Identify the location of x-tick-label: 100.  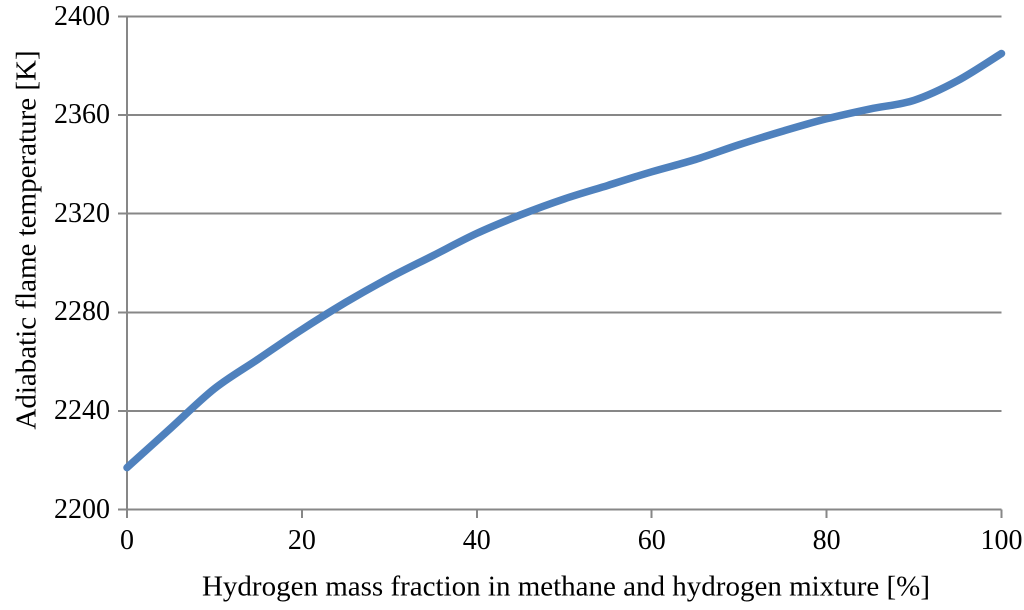
(1001, 540).